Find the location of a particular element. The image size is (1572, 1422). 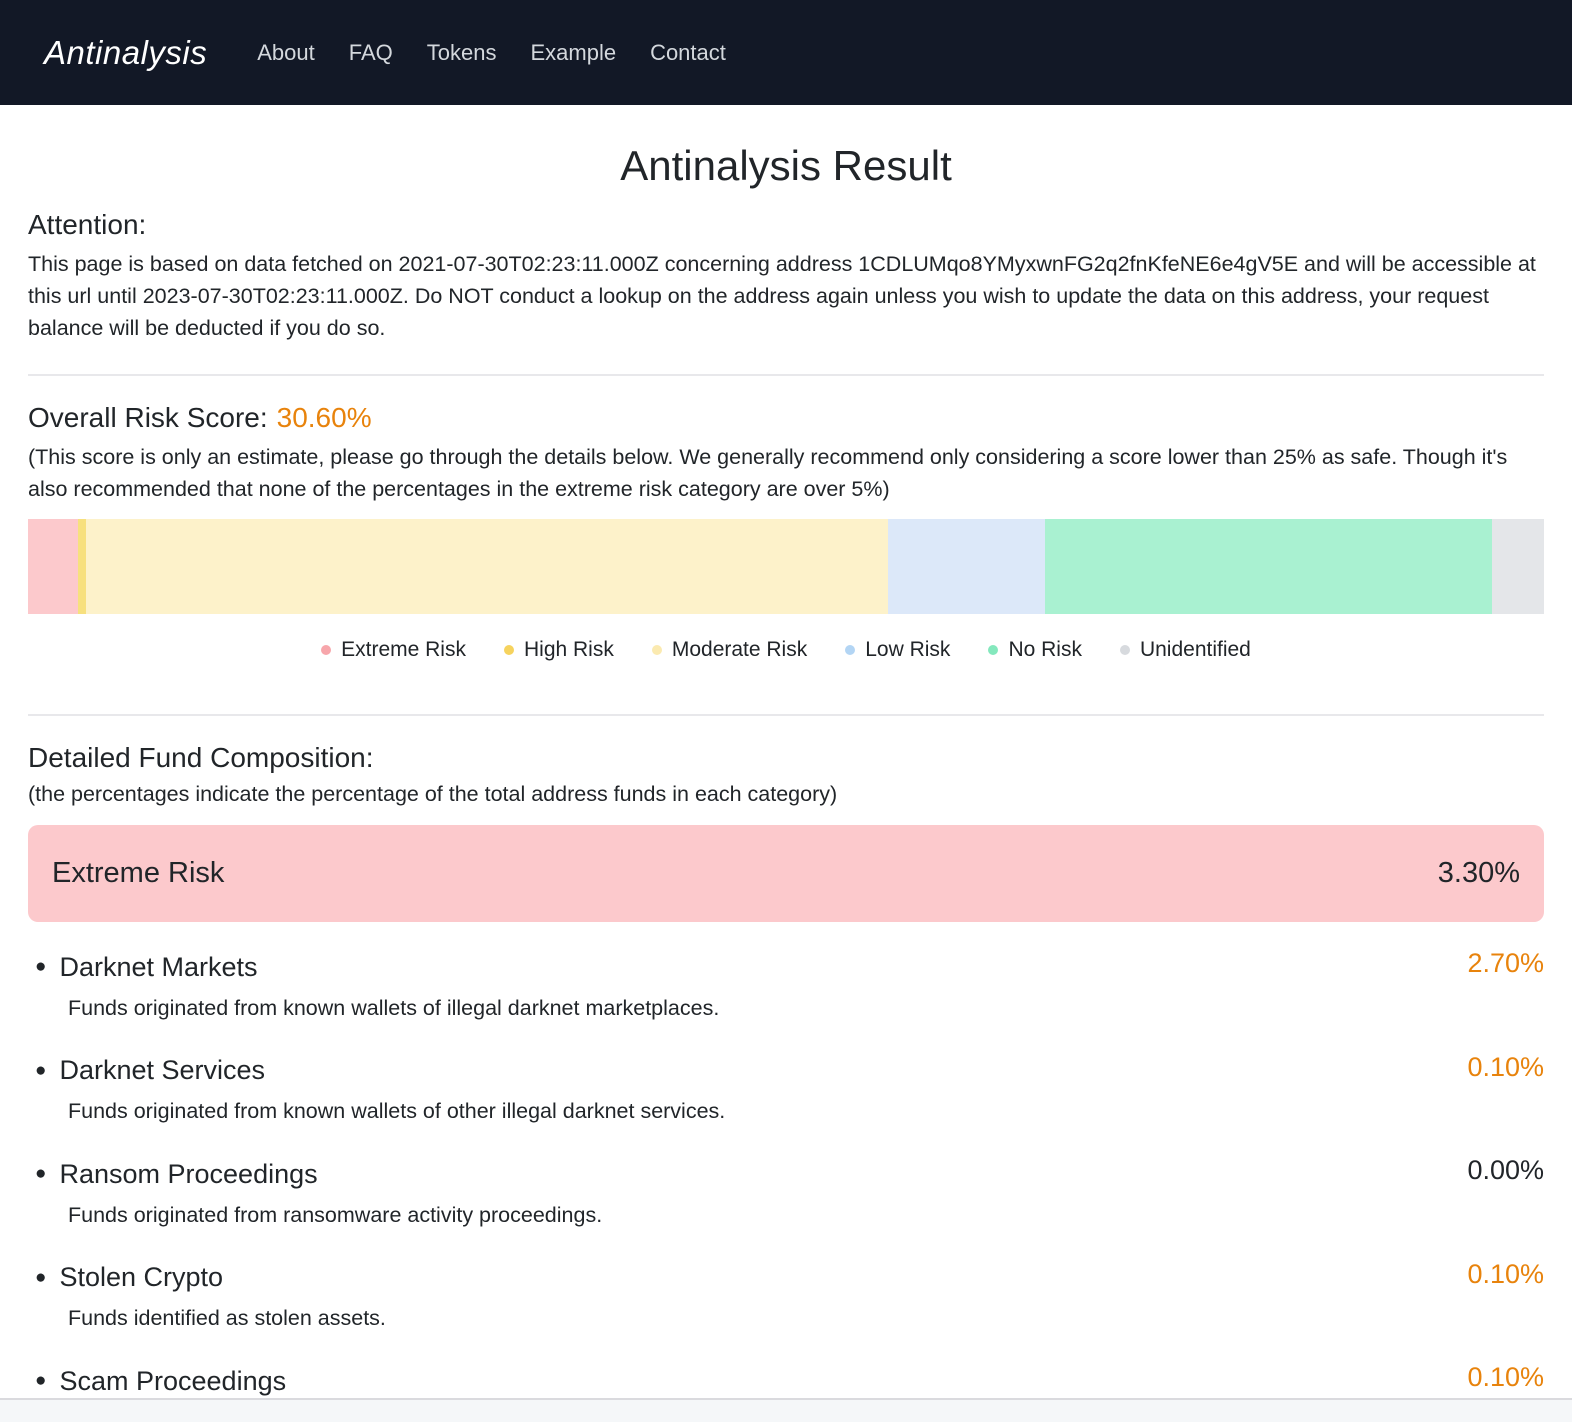

risk-bar-segment-low is located at coordinates (966, 567).